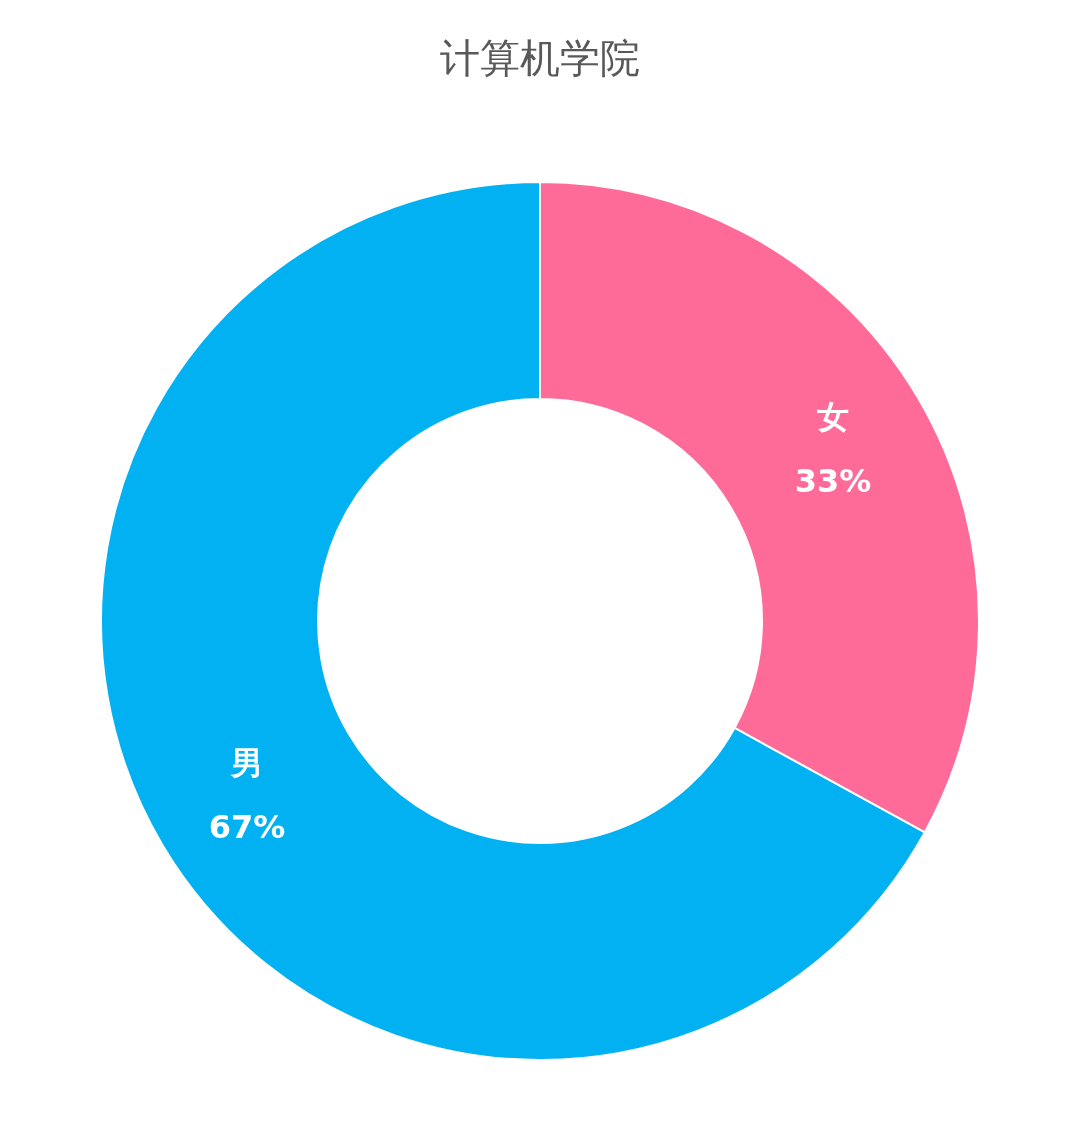  I want to click on slice-label: 女, so click(833, 416).